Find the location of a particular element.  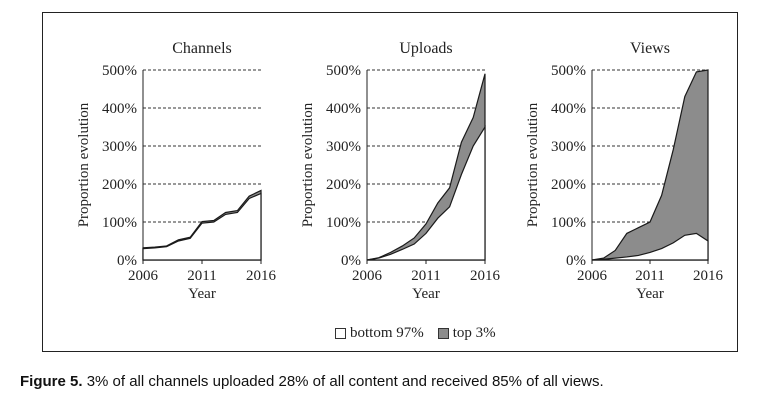

views-xtick-label: 2016 is located at coordinates (708, 276).